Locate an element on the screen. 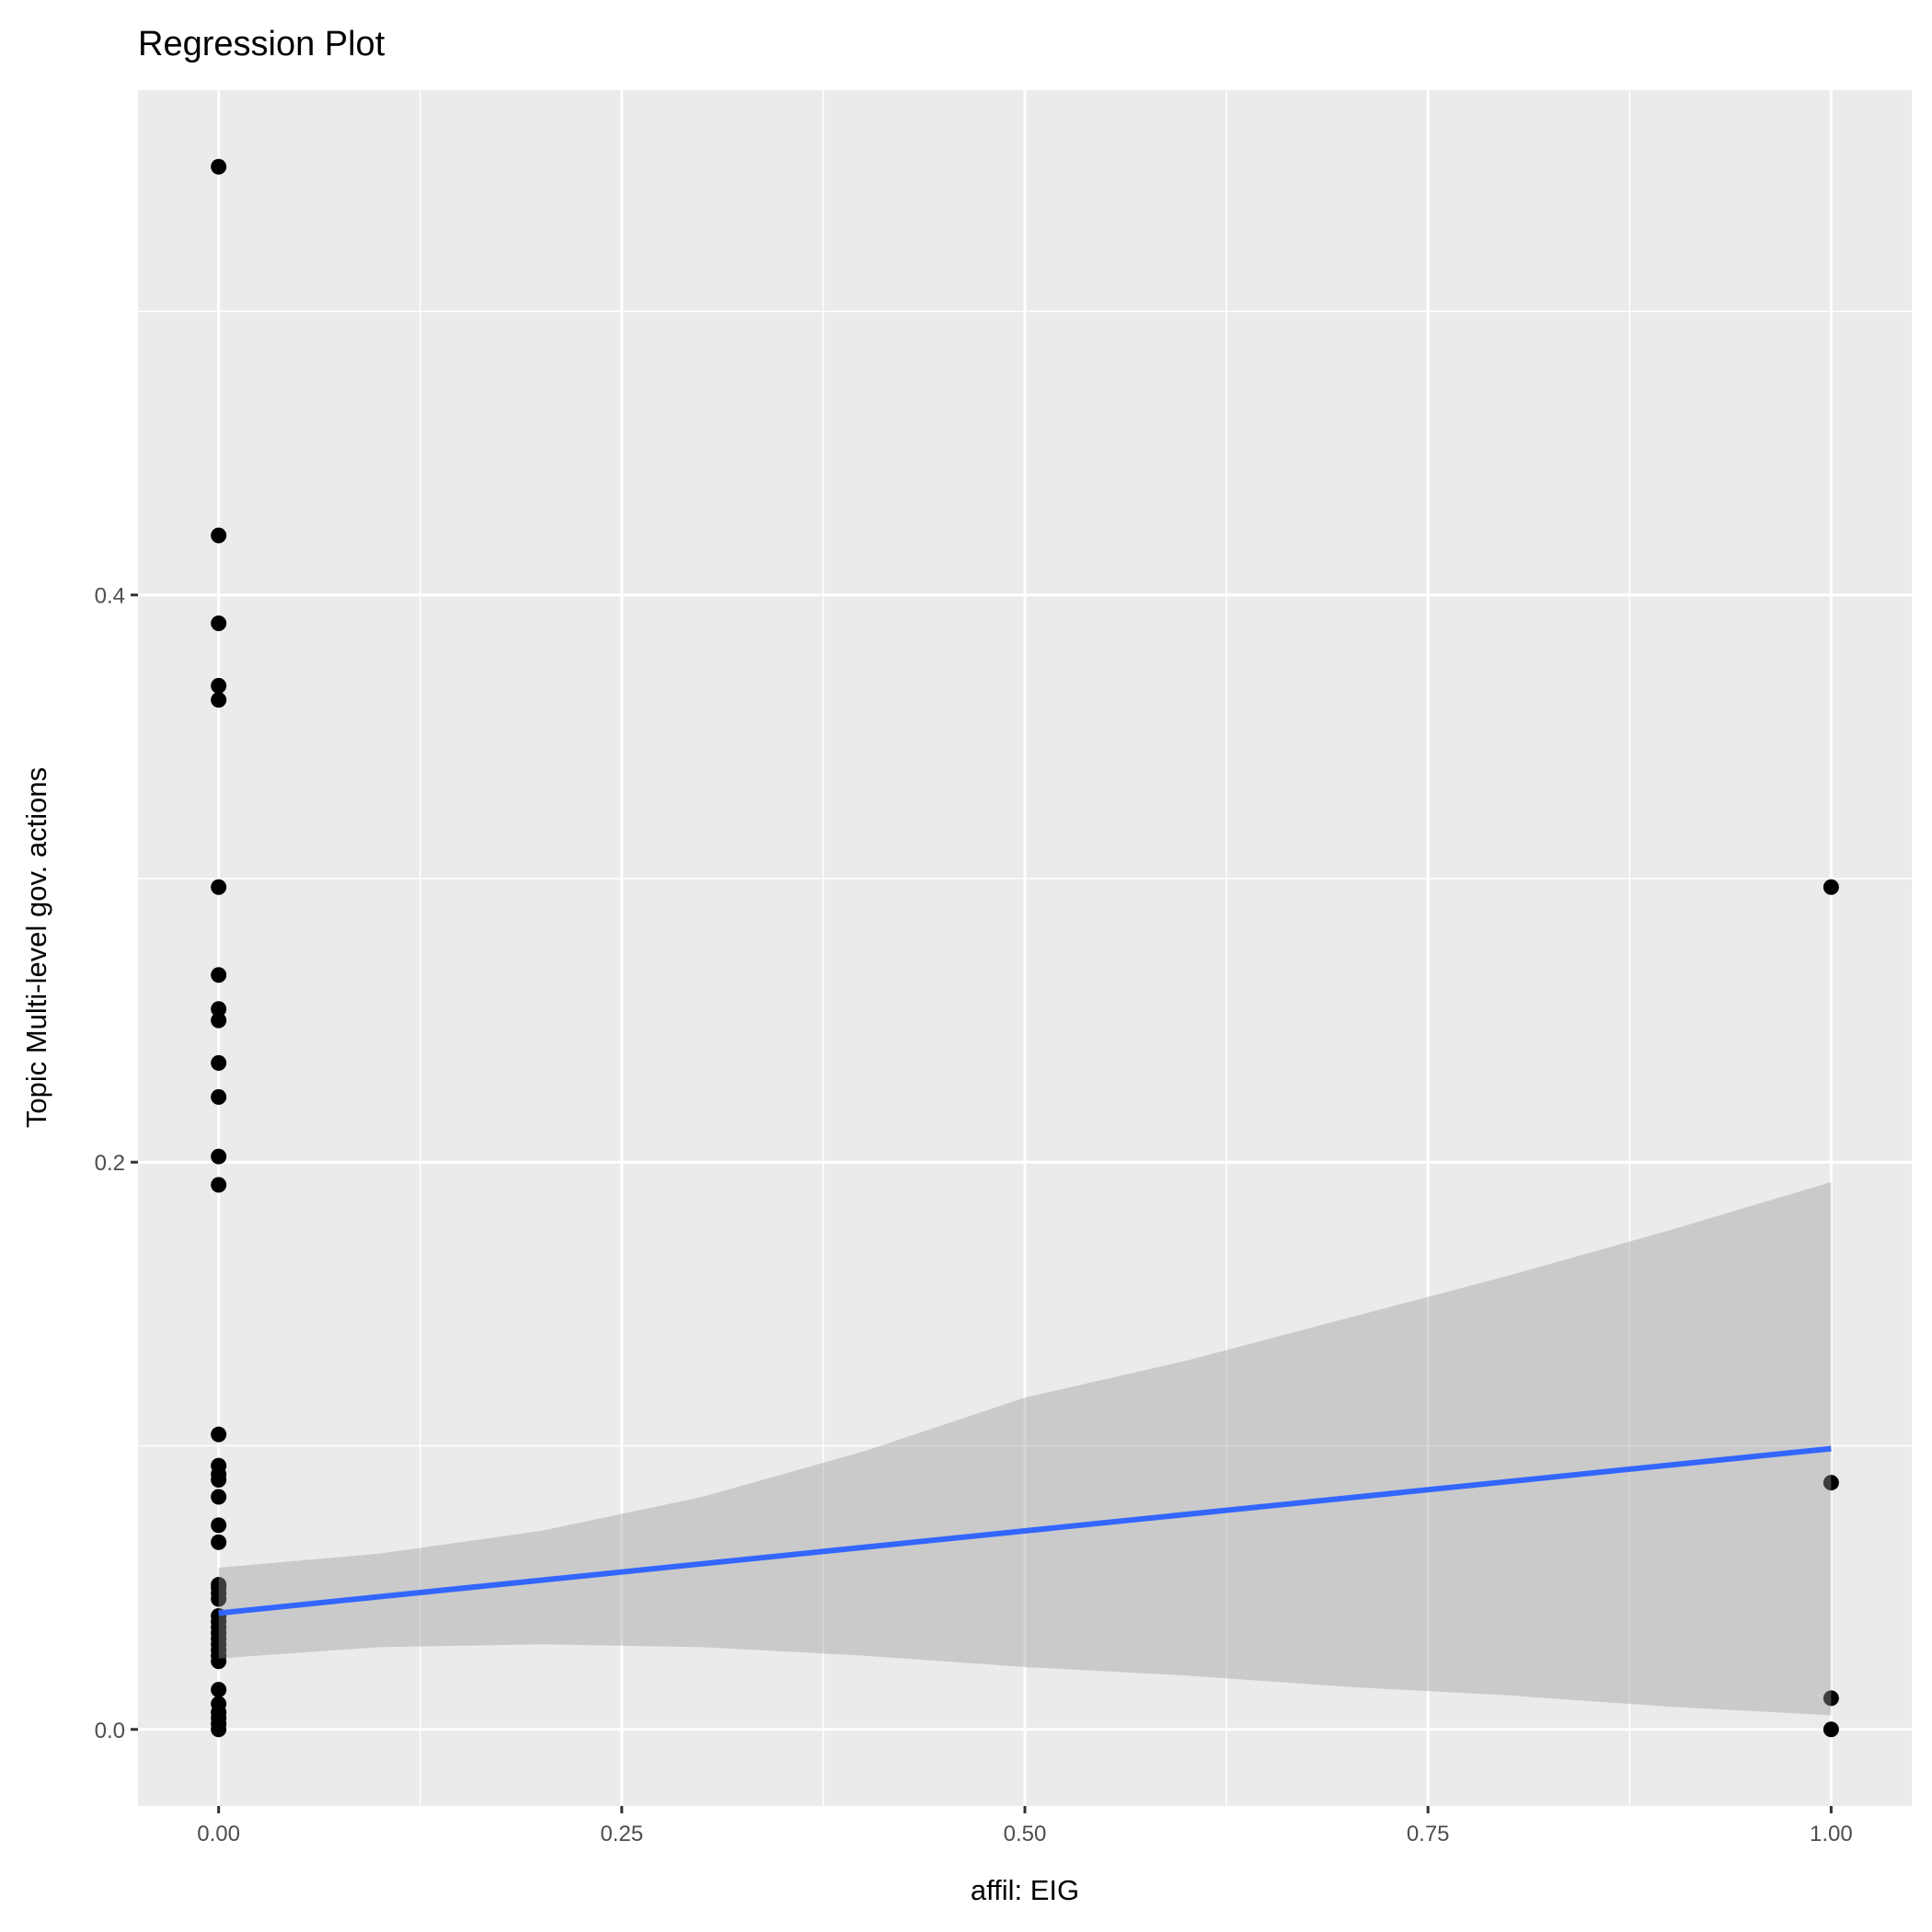 Image resolution: width=1932 pixels, height=1932 pixels. x-axis-title: affil: EIG is located at coordinates (1025, 1890).